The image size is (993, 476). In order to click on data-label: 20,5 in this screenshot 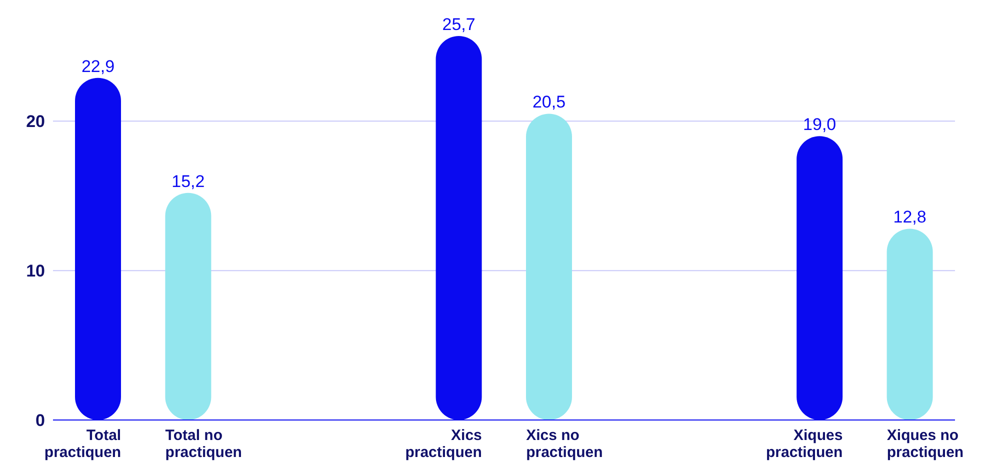, I will do `click(549, 102)`.